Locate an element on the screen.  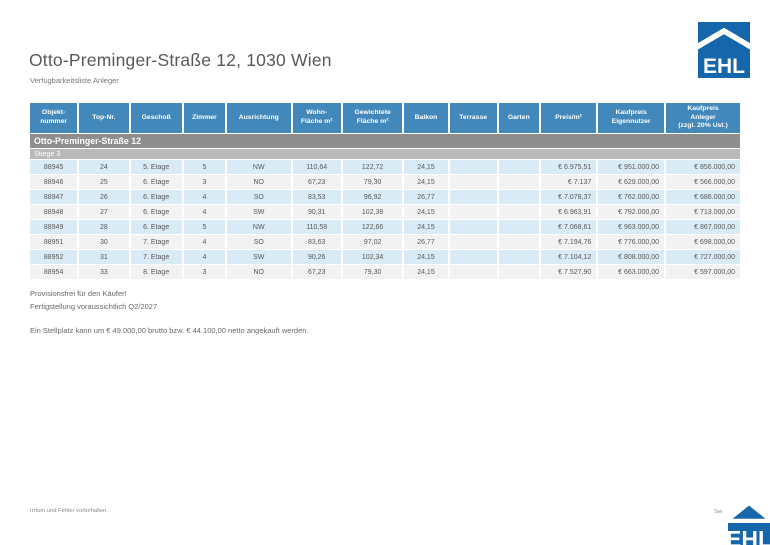
column-header: Ausrichtung is located at coordinates (258, 118).